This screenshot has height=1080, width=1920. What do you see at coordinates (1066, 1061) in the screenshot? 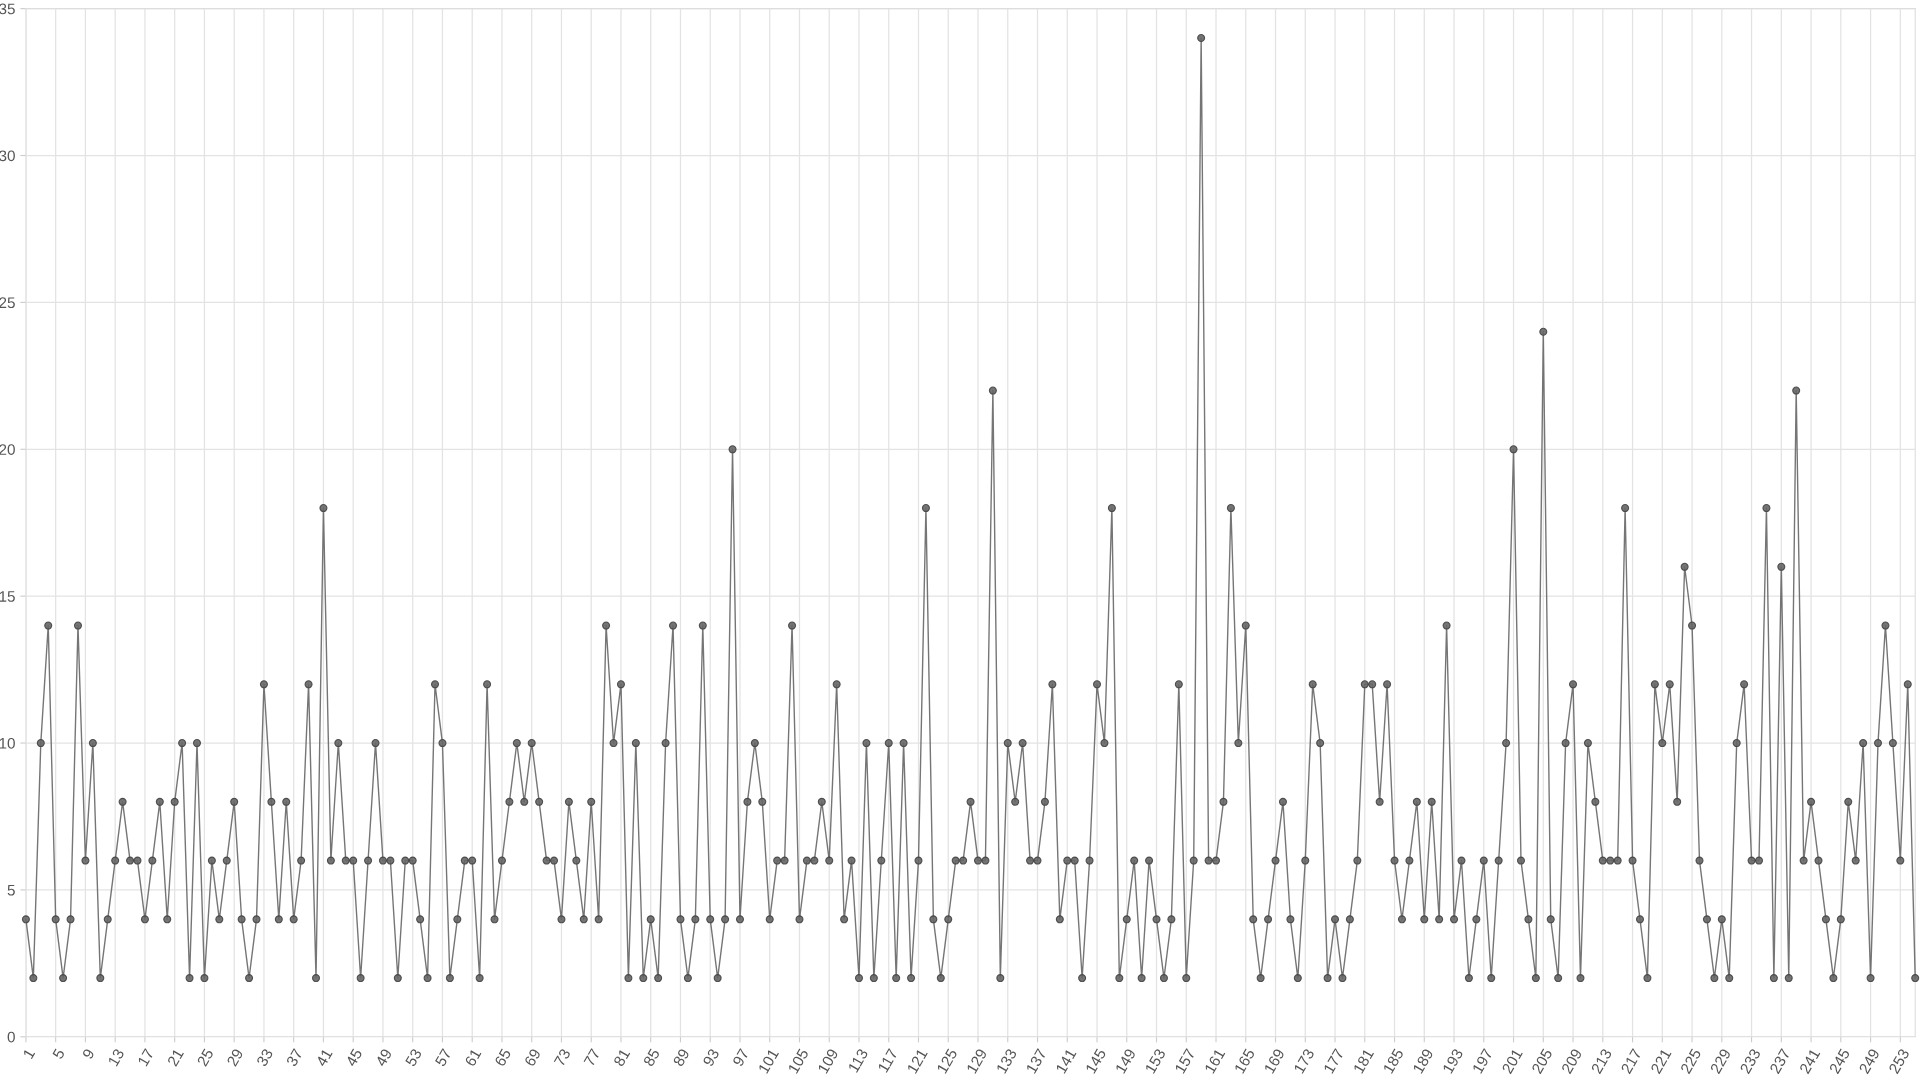
I see `x-tick-label: 141` at bounding box center [1066, 1061].